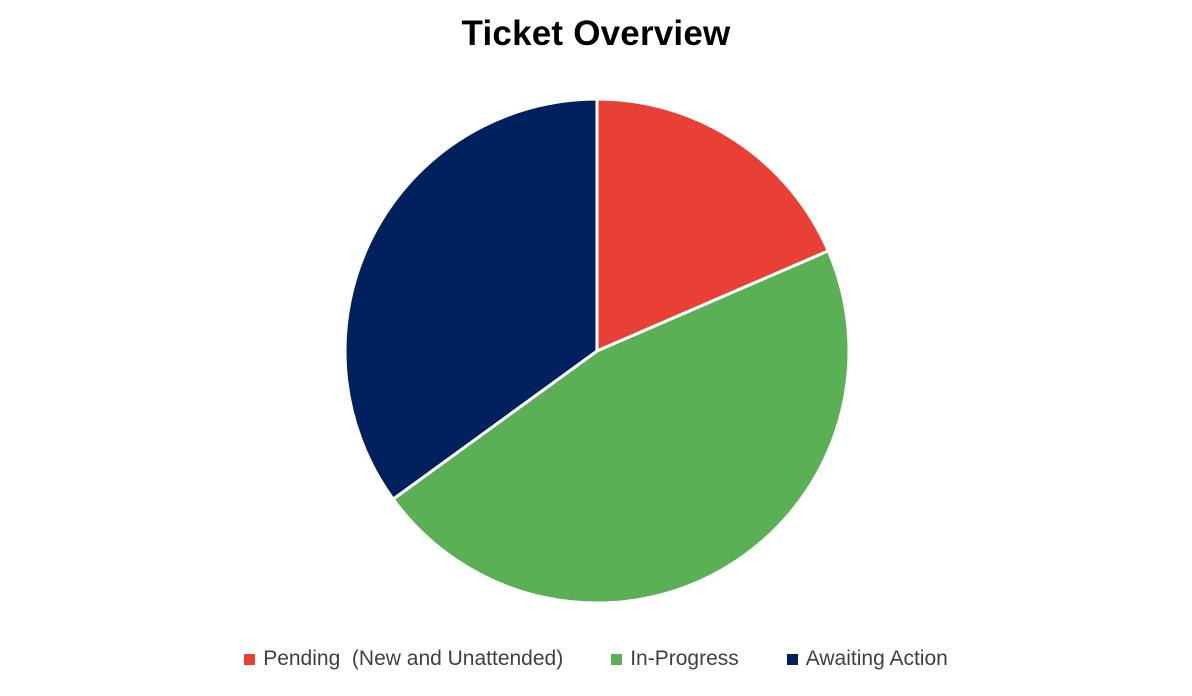  What do you see at coordinates (471, 299) in the screenshot?
I see `pie-slice-awaiting-action` at bounding box center [471, 299].